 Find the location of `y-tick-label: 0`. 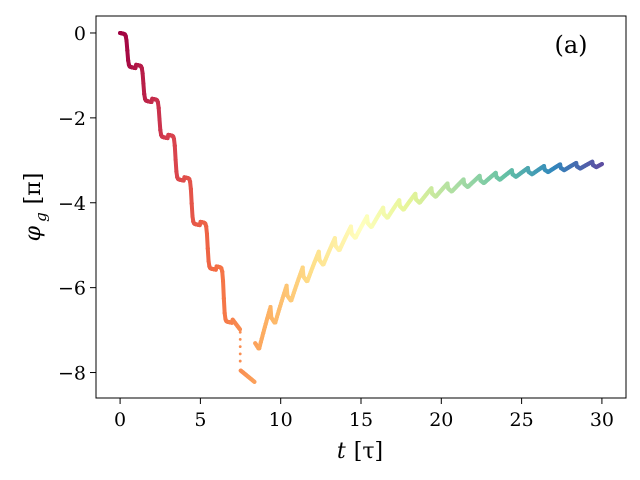

y-tick-label: 0 is located at coordinates (80, 34).